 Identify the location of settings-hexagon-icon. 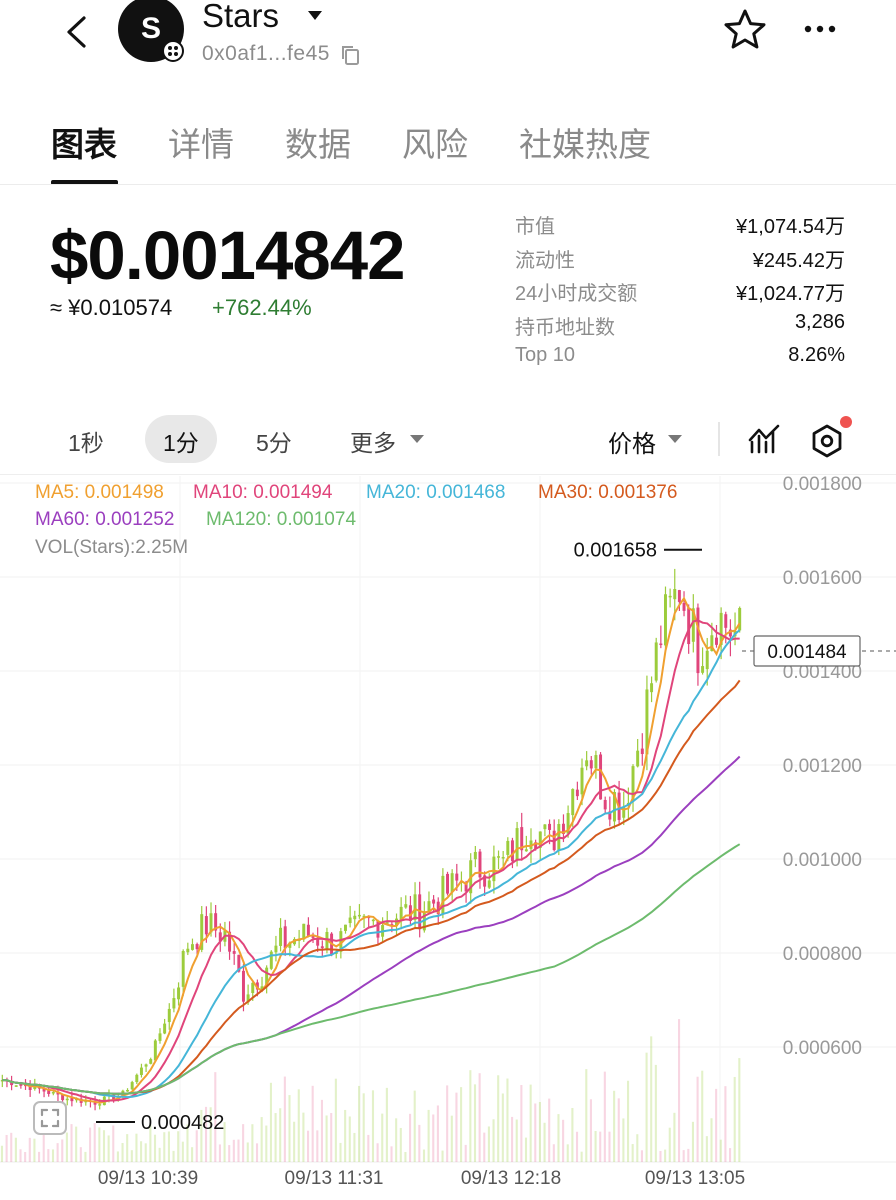
(827, 441).